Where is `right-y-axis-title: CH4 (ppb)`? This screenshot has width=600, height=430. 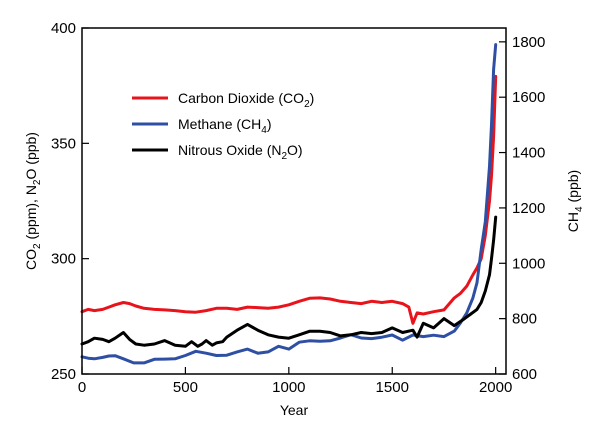
right-y-axis-title: CH4 (ppb) is located at coordinates (575, 201).